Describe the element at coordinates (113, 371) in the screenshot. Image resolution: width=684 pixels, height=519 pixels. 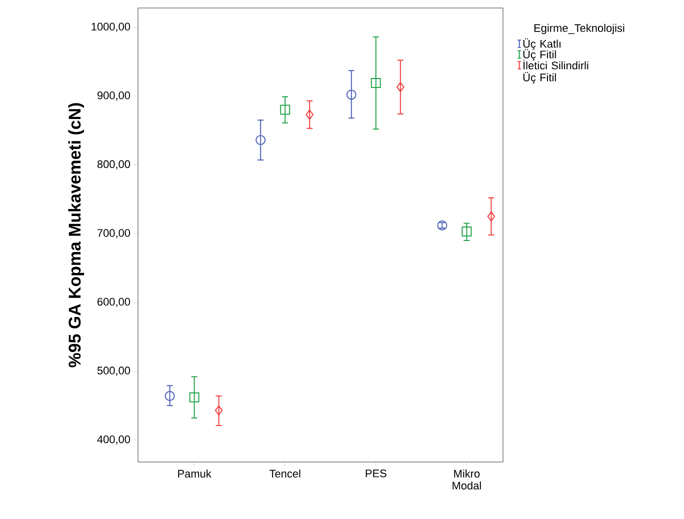
I see `y-tick-label: 500,00` at that location.